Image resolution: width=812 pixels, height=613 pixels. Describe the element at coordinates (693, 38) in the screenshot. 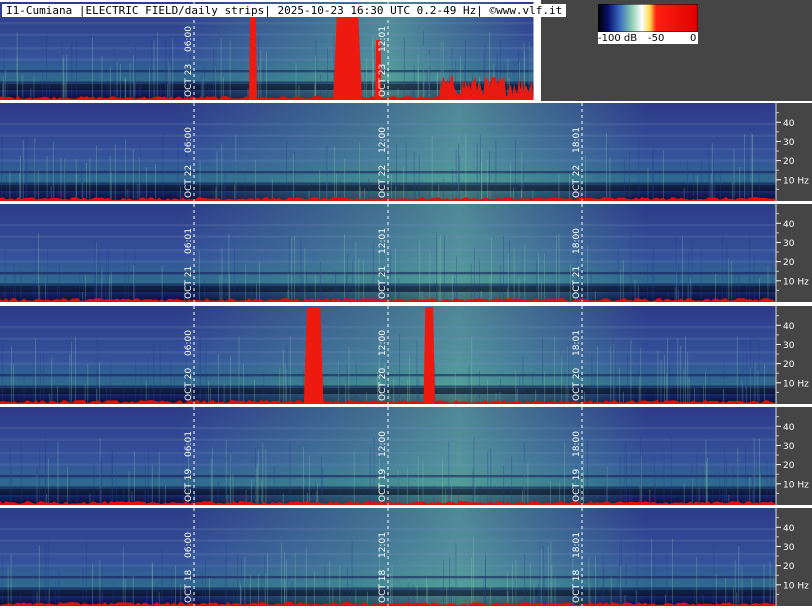

I see `colorbar-label-max: 0` at that location.